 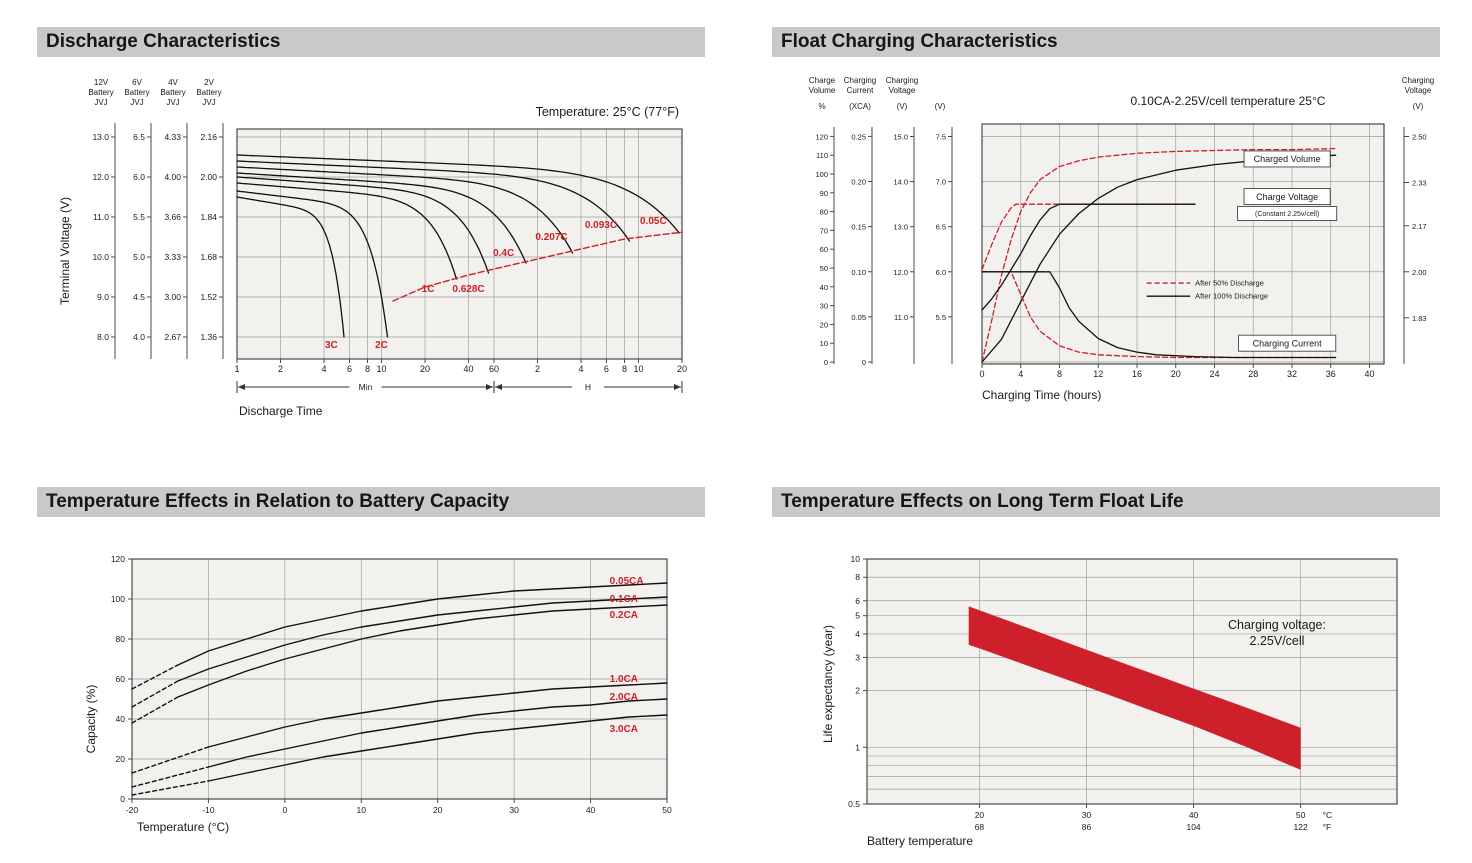 I want to click on svg-text: 4.00, so click(x=172, y=177).